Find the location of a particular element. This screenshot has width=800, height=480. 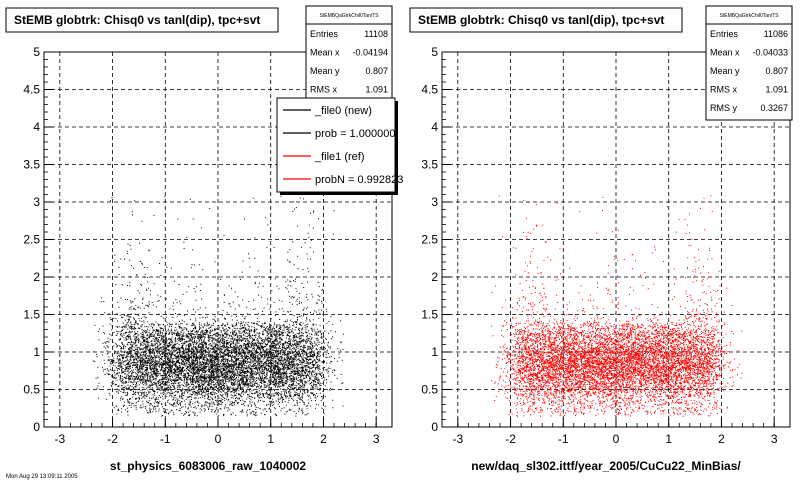

x-axis-label: st_physics_6083006_raw_1040002 is located at coordinates (208, 466).